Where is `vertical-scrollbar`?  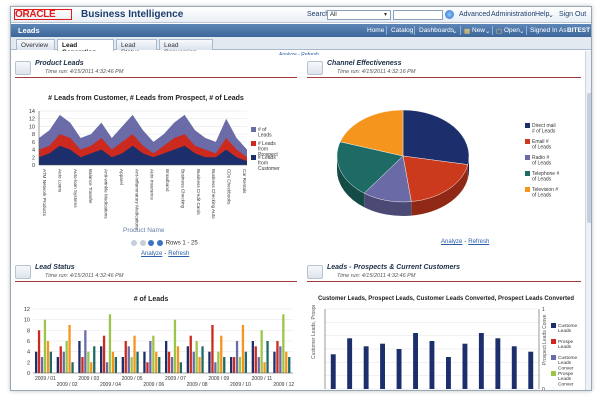
vertical-scrollbar is located at coordinates (588, 220).